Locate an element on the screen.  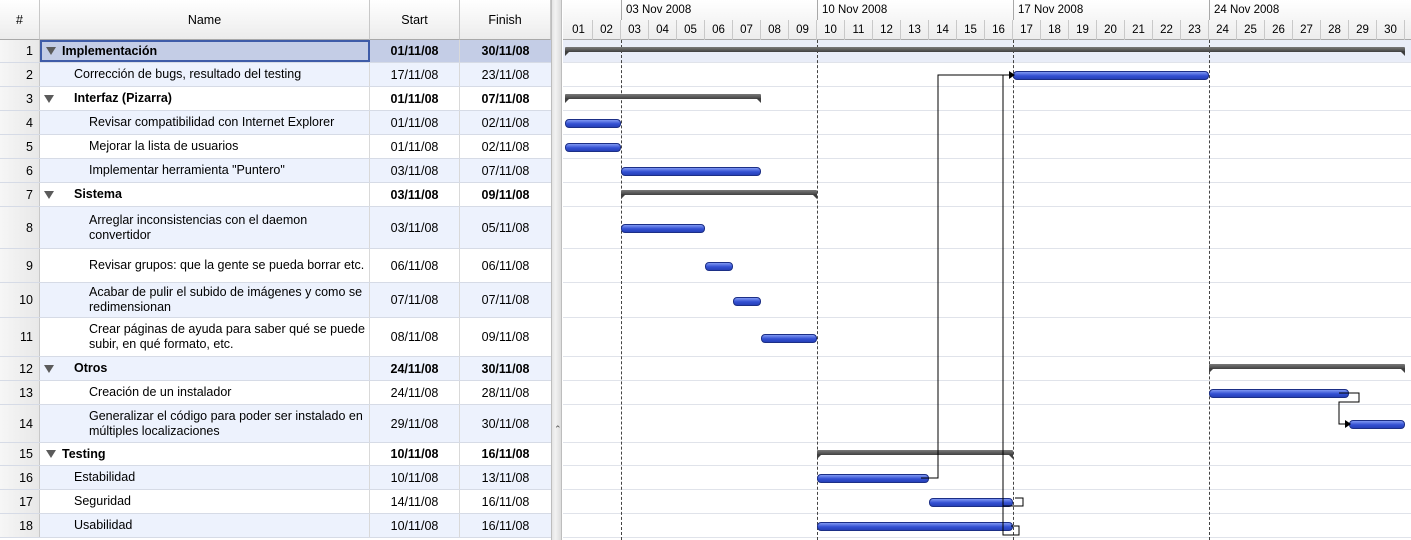
week-label: 17 Nov 2008 is located at coordinates (1111, 10).